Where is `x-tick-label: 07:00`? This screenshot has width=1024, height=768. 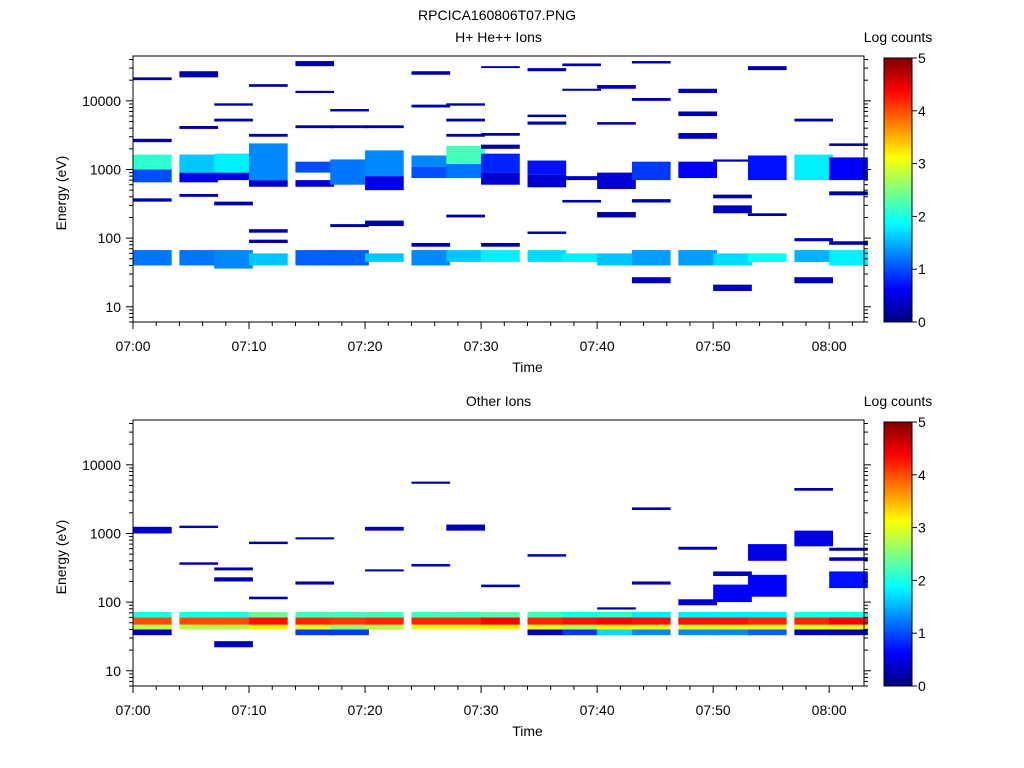 x-tick-label: 07:00 is located at coordinates (132, 346).